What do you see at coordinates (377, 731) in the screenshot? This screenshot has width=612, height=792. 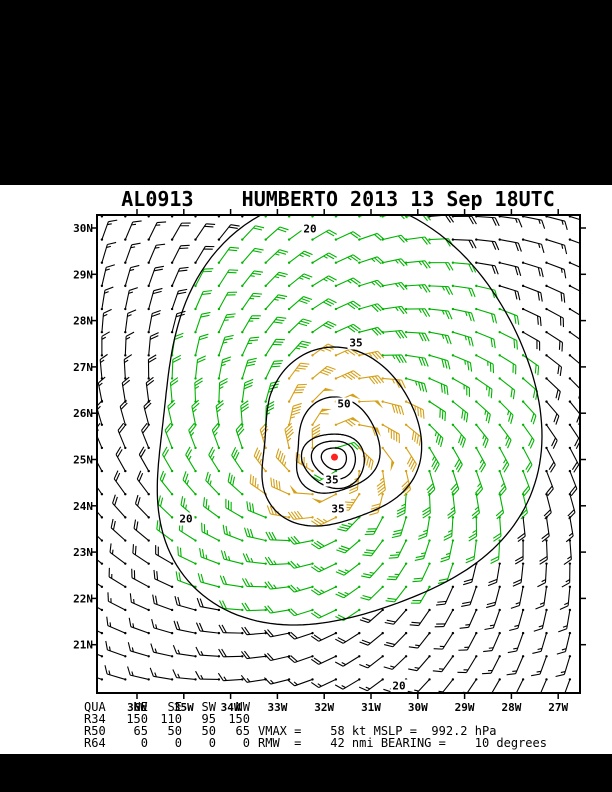 I see `vmax-mslp-text: VMAX = 58 kt MSLP = 992.2 hPa` at bounding box center [377, 731].